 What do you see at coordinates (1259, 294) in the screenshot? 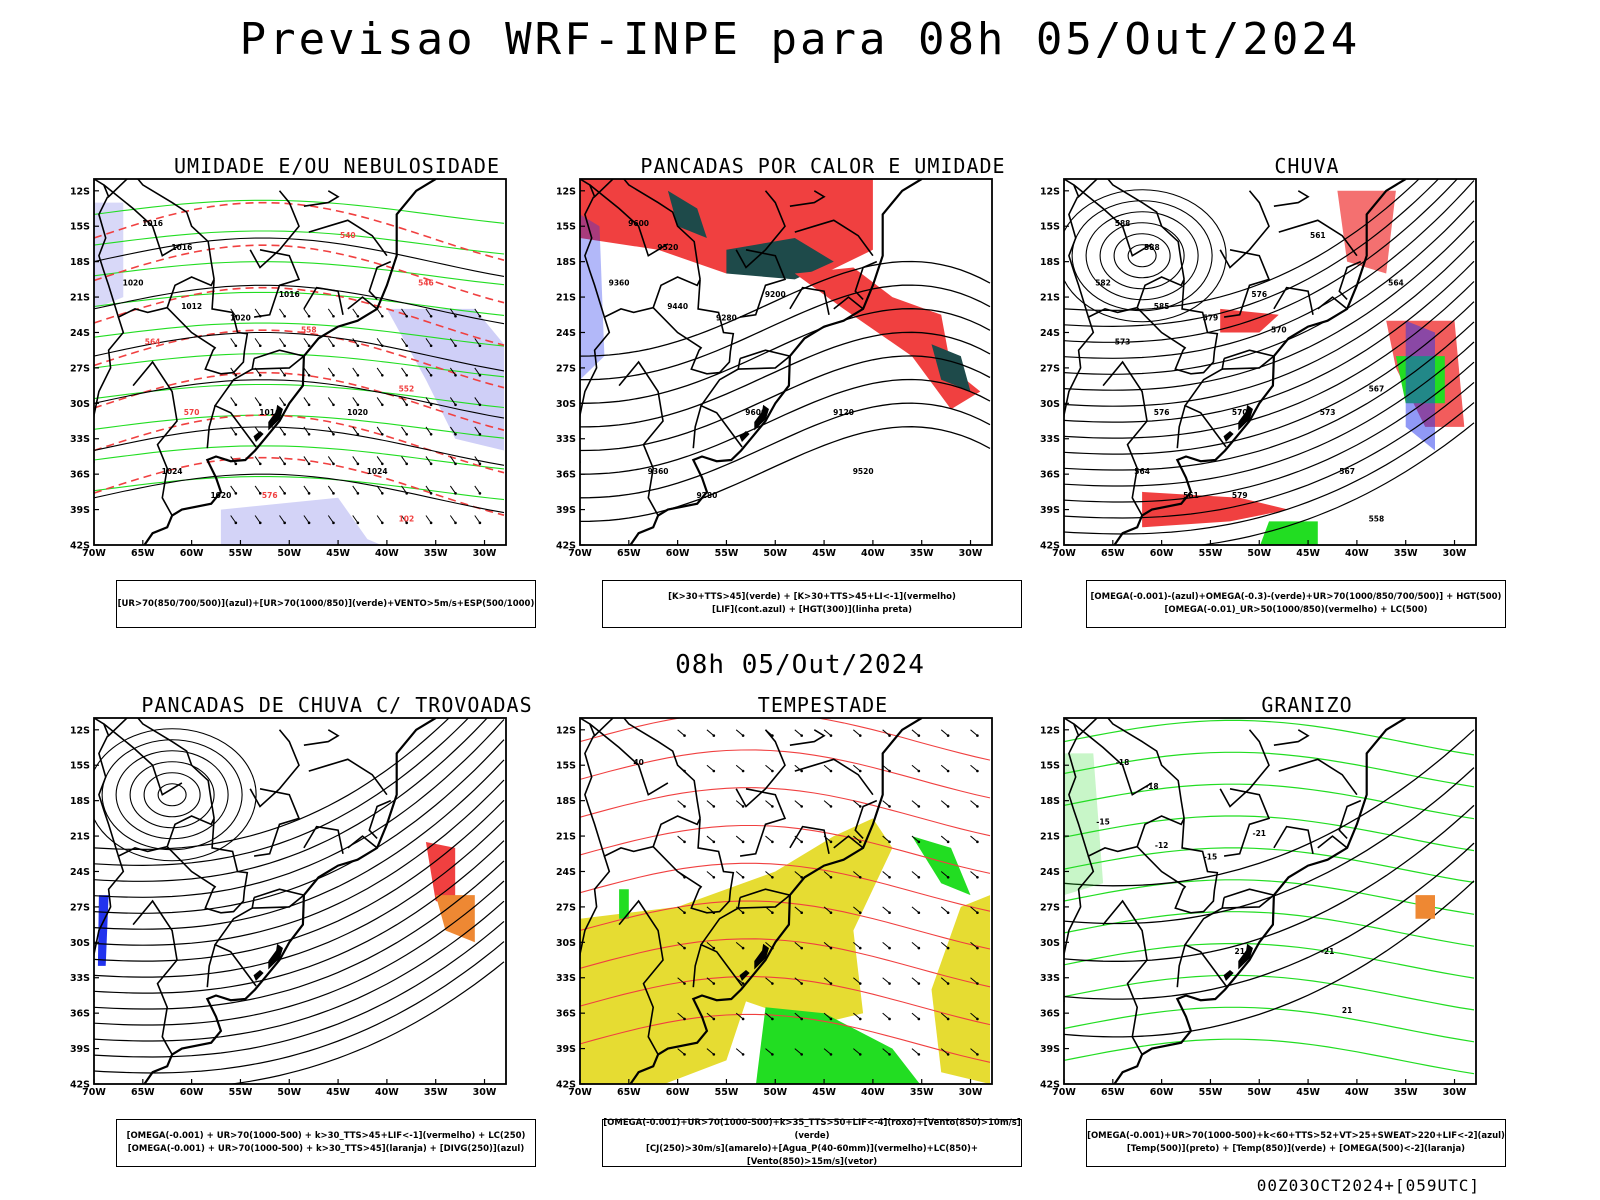
I see `contour-label: 576` at bounding box center [1259, 294].